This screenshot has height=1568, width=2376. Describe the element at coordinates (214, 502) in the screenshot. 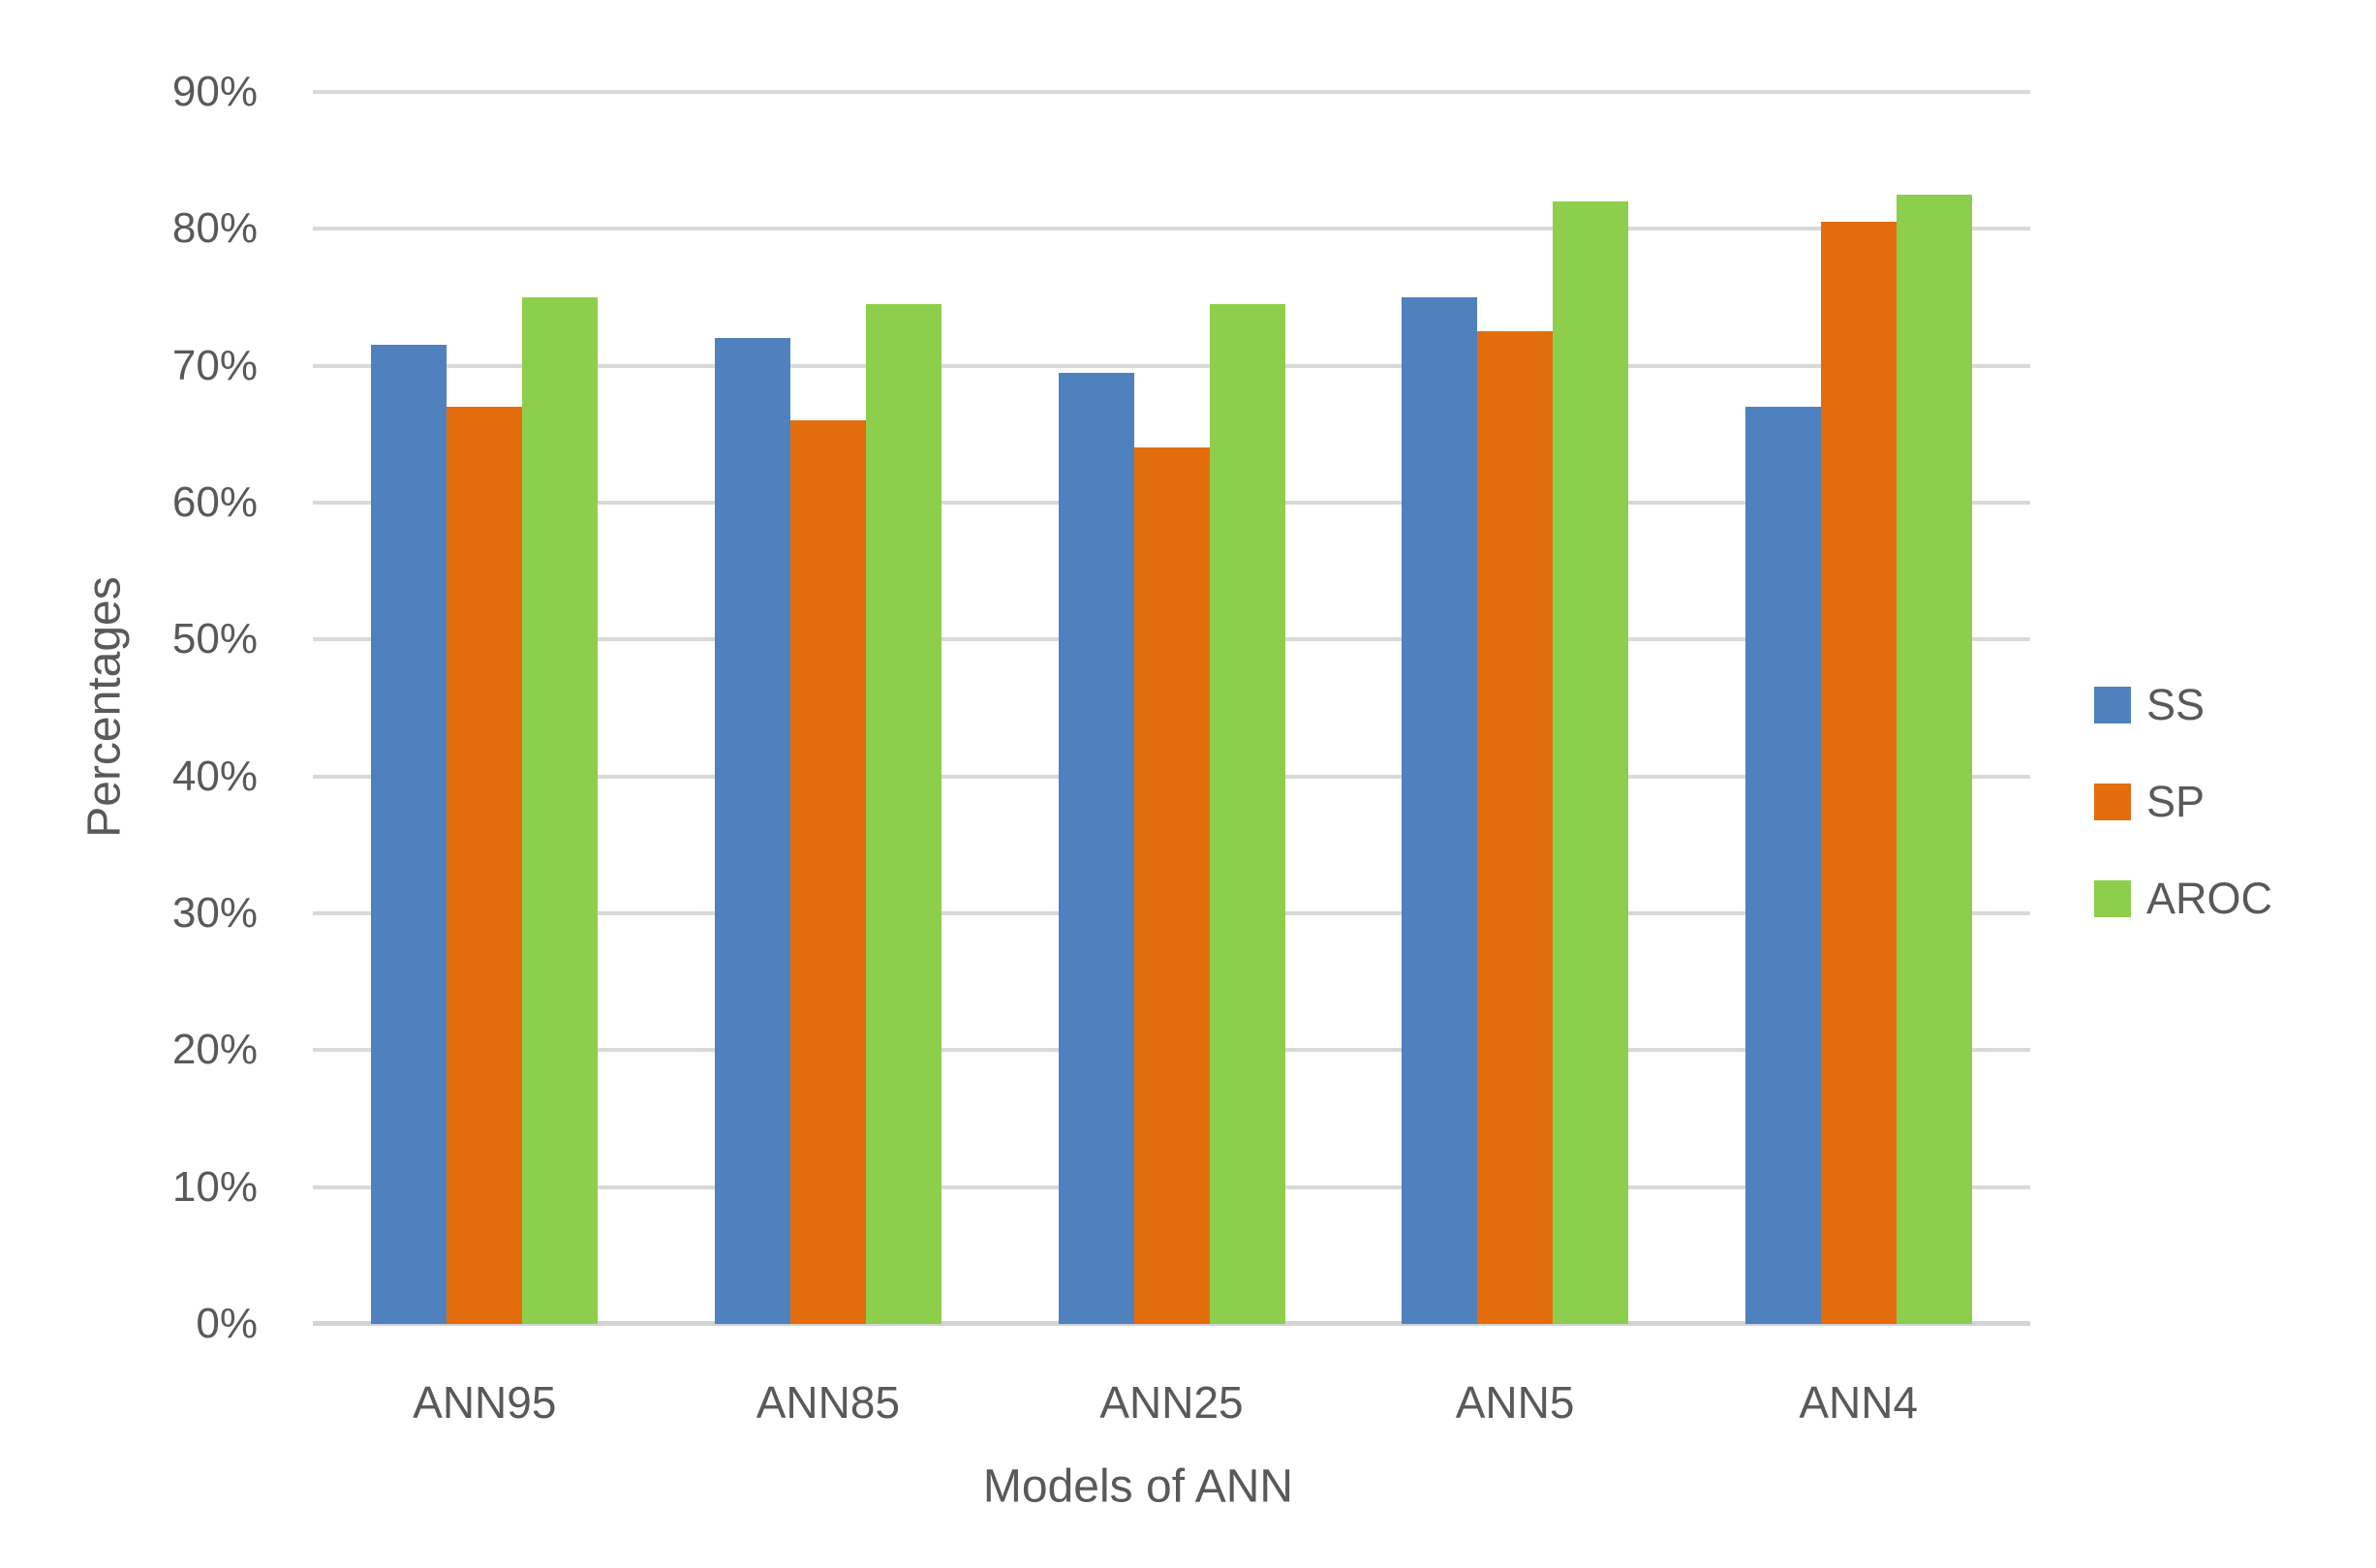

I see `y-tick-label-60pct: 60%` at that location.